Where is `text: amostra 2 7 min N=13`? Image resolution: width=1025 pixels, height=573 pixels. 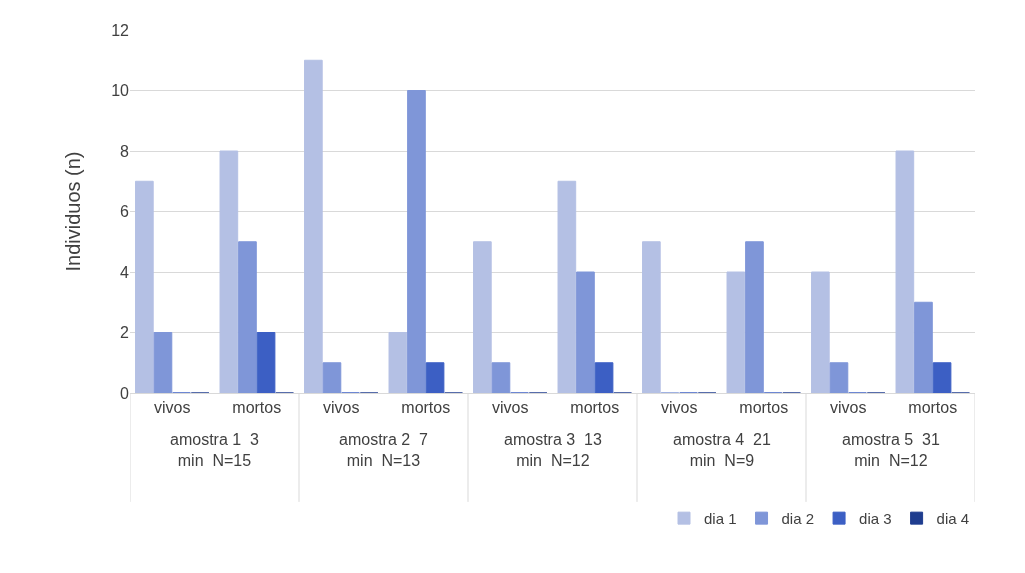
text: amostra 2 7 min N=13 is located at coordinates (384, 450).